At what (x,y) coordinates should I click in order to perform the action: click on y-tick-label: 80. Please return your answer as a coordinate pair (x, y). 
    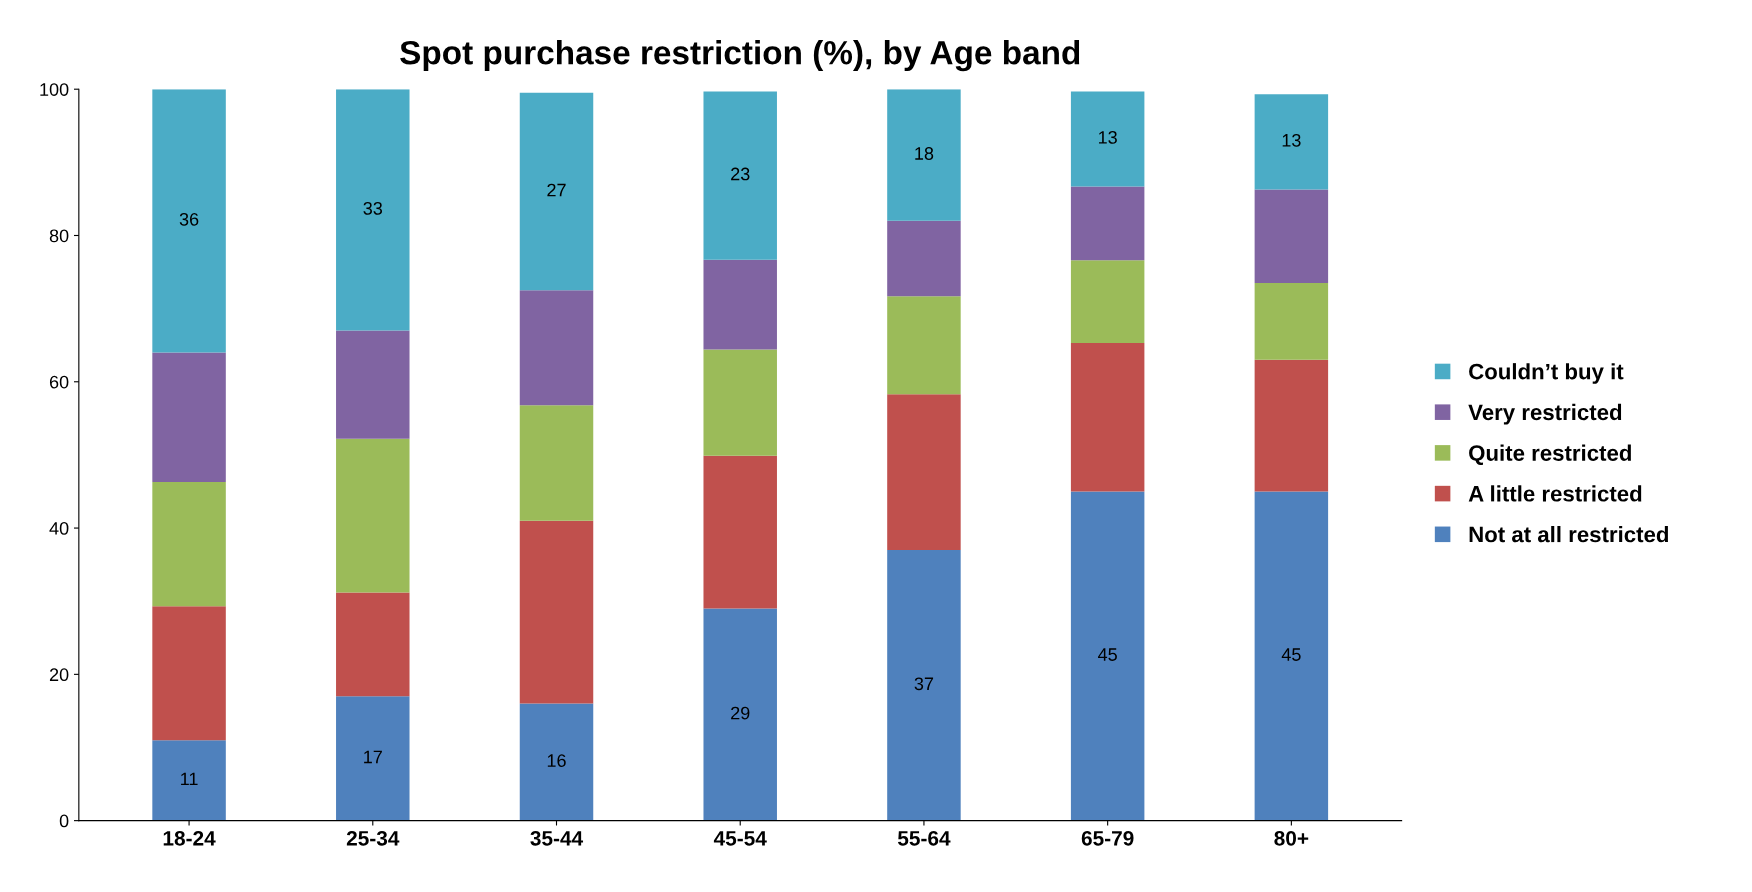
    Looking at the image, I should click on (59, 236).